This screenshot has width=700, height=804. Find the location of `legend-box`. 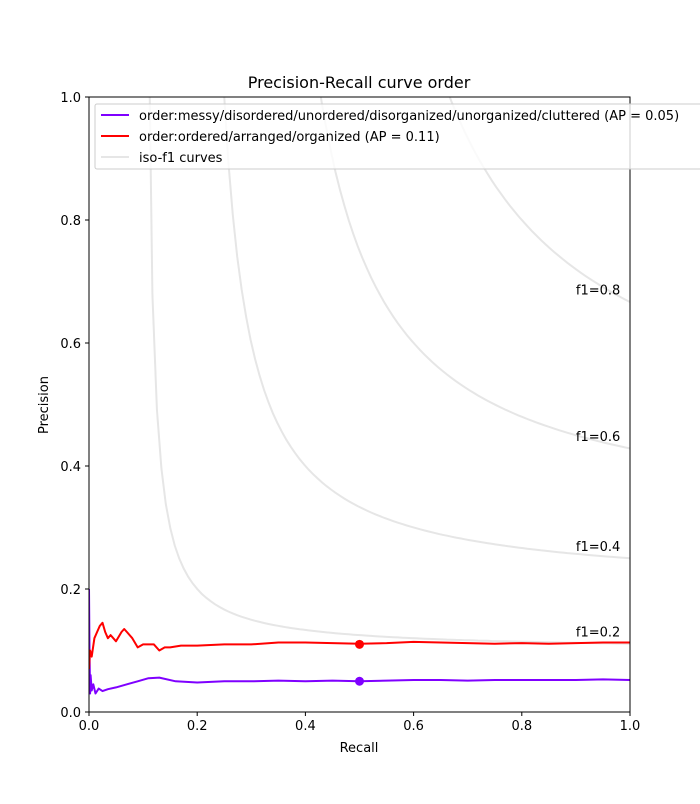

legend-box is located at coordinates (397, 136).